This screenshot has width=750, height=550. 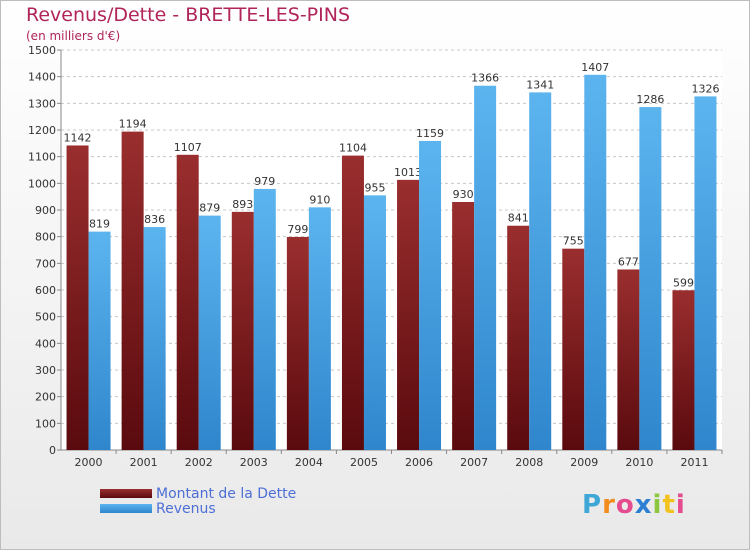 I want to click on data-label-dette: 893, so click(x=242, y=204).